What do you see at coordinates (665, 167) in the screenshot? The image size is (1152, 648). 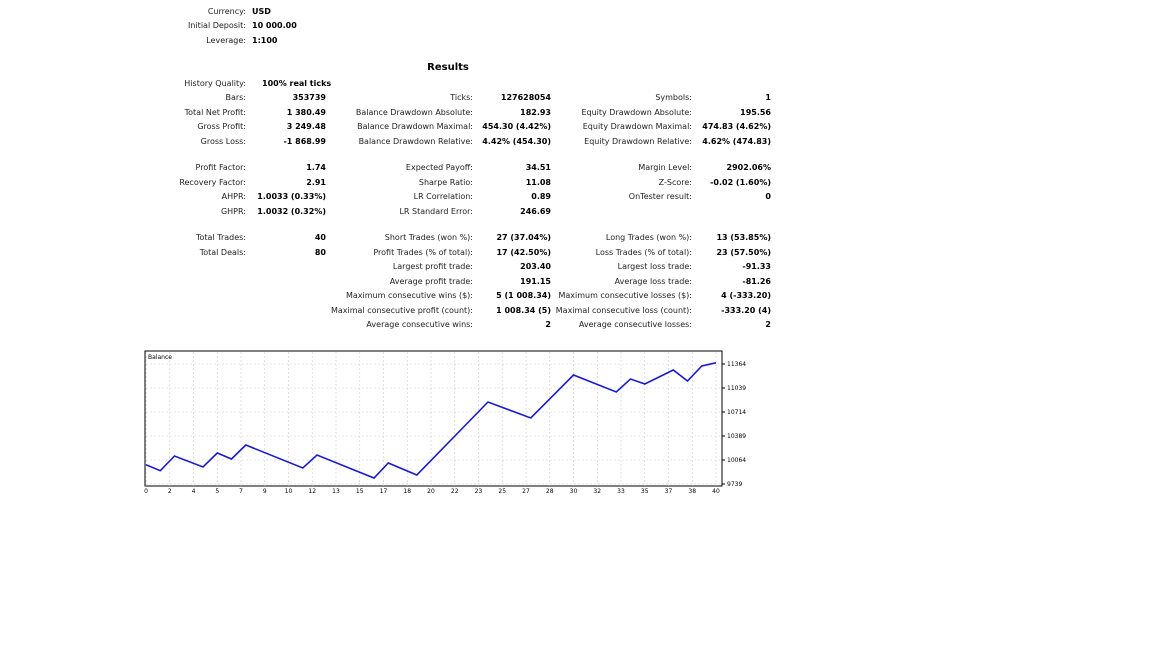 I see `stat-label: Margin Level:` at bounding box center [665, 167].